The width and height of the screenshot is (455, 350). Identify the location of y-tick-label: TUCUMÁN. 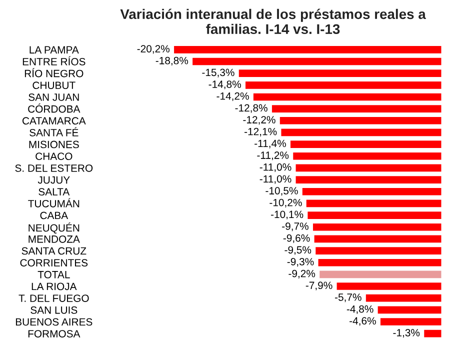
(54, 203).